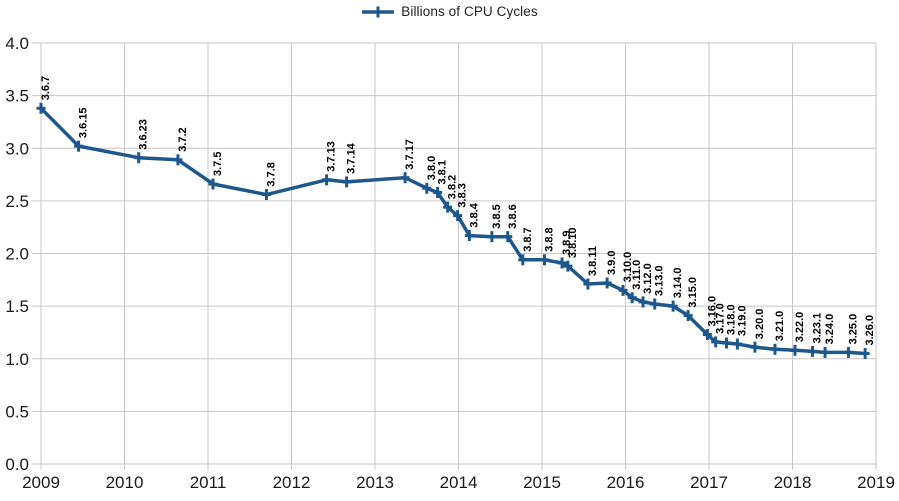 This screenshot has width=899, height=501. Describe the element at coordinates (41, 482) in the screenshot. I see `x-tick-label: 2009` at that location.